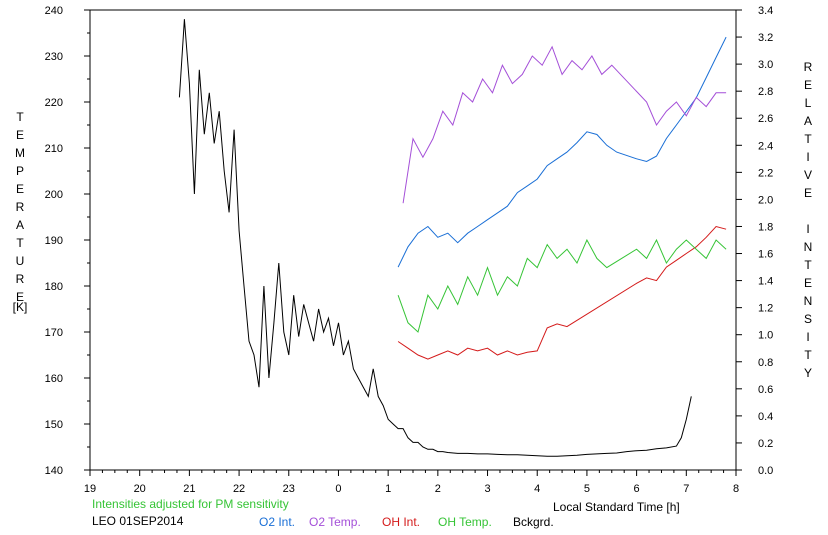 This screenshot has width=828, height=535. I want to click on left-y-tick-label: 210, so click(54, 149).